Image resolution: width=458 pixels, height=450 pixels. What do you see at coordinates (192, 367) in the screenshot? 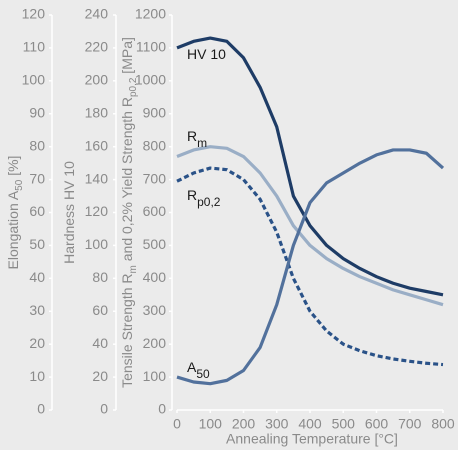
I see `series-label-main: A` at bounding box center [192, 367].